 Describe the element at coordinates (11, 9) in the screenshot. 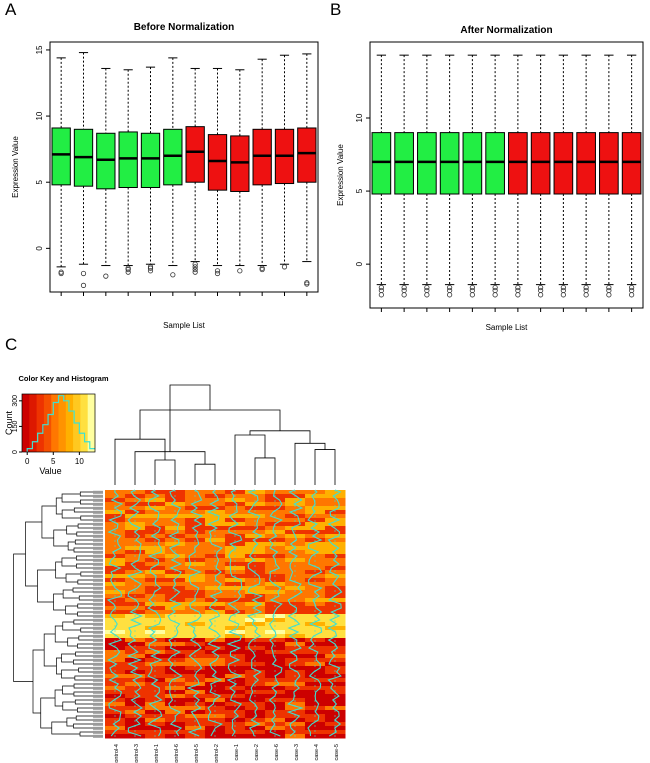

I see `panel-label-a: A` at that location.